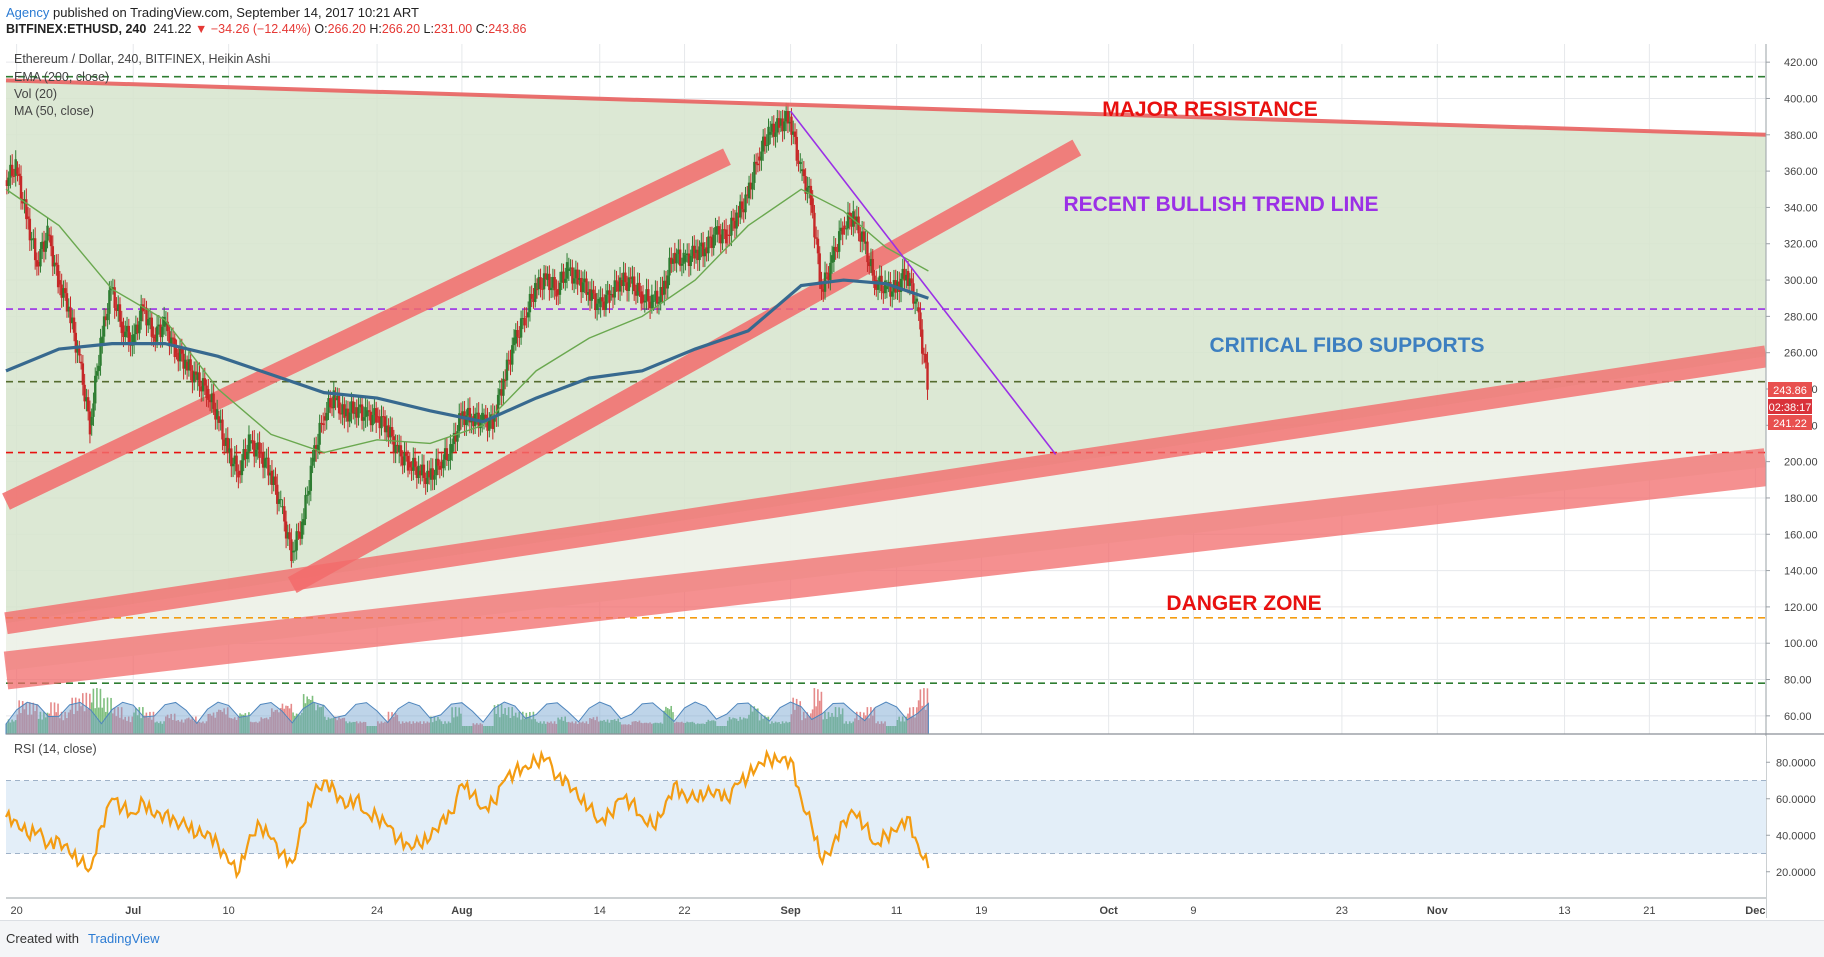 The height and width of the screenshot is (957, 1824). Describe the element at coordinates (28, 12) in the screenshot. I see `author-link: Agency` at that location.